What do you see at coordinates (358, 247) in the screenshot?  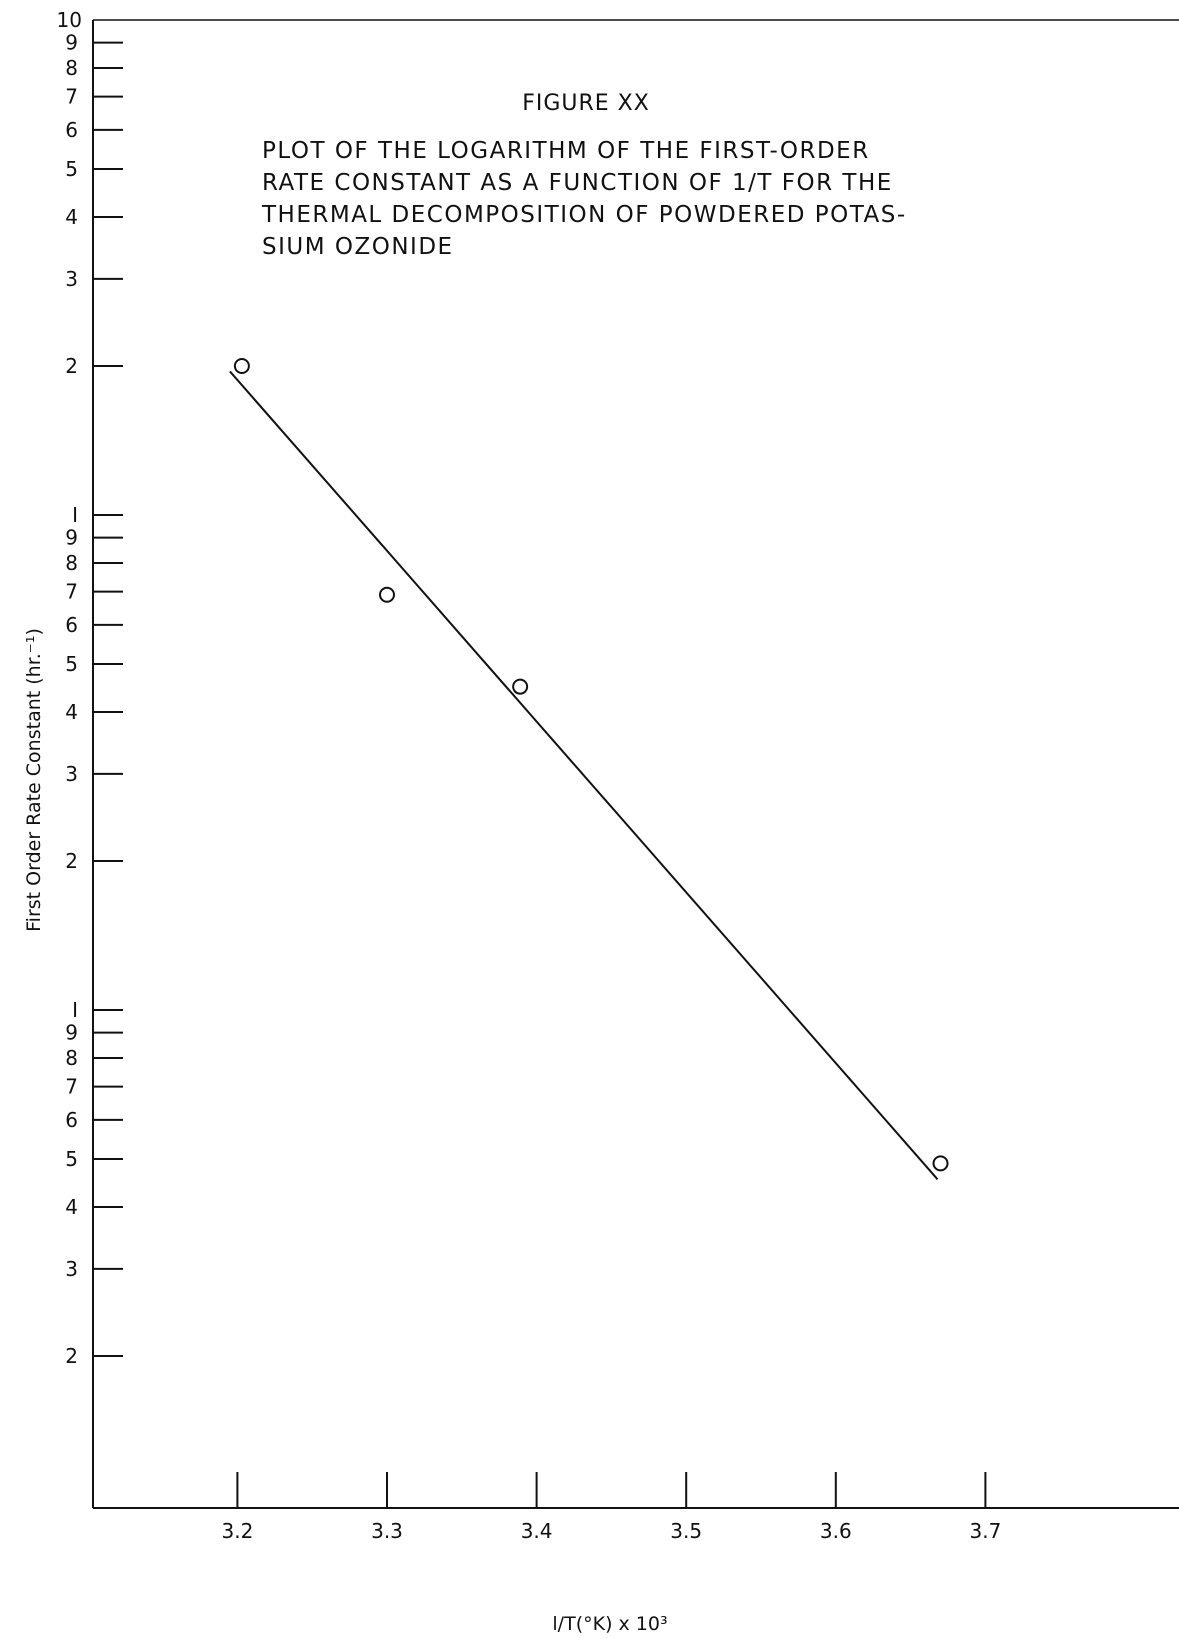 I see `caption-line: SIUM OZONIDE` at bounding box center [358, 247].